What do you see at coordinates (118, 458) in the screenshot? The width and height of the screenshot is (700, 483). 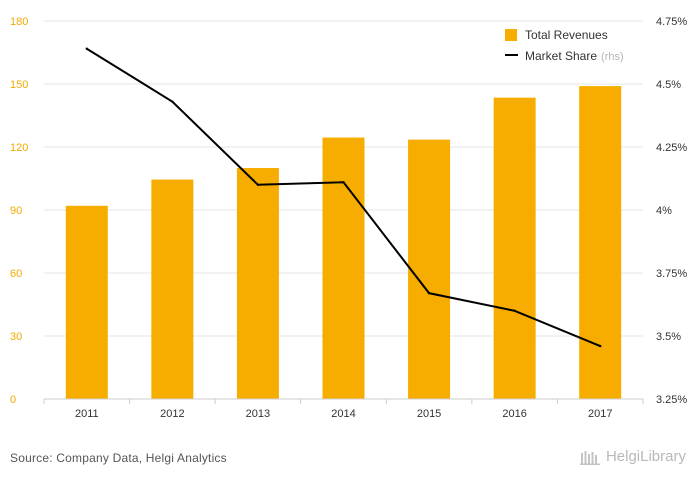 I see `source-note: Source: Company Data, Helgi Analytics` at bounding box center [118, 458].